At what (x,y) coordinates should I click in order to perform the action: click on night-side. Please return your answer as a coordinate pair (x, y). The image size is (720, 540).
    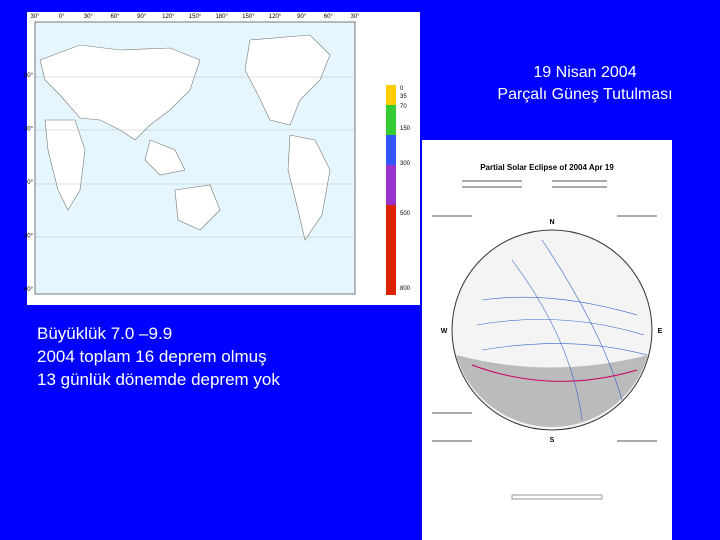
    Looking at the image, I should click on (552, 391).